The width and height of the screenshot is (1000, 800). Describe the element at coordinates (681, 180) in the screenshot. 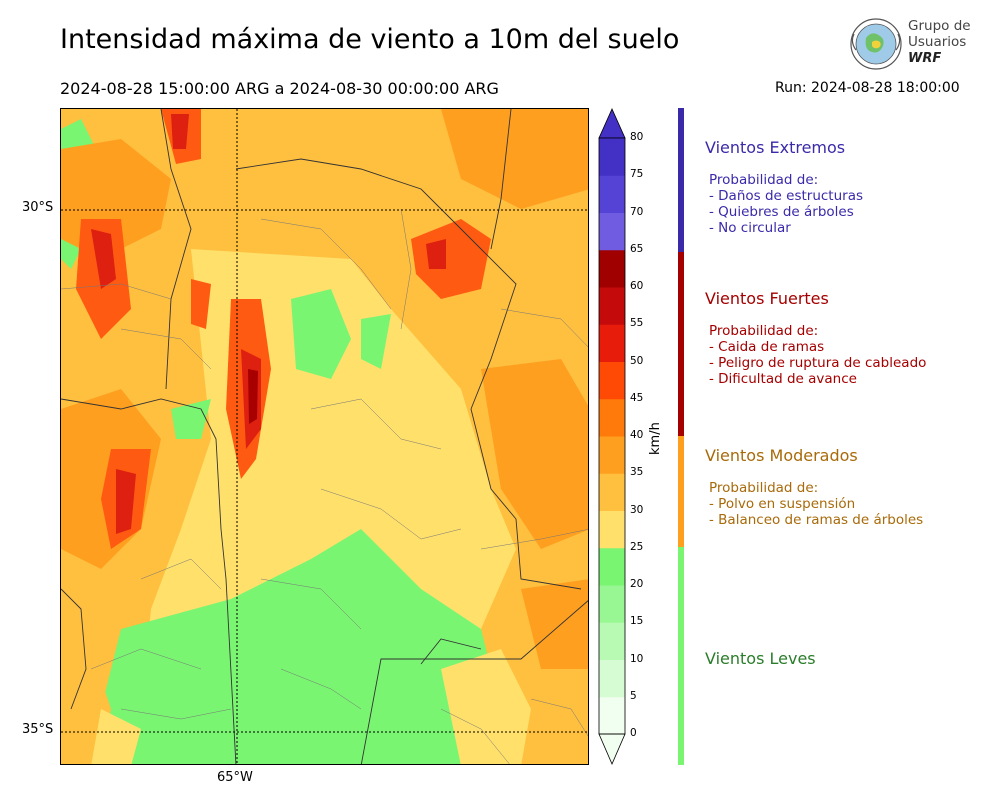

I see `category-bar-extremos` at that location.